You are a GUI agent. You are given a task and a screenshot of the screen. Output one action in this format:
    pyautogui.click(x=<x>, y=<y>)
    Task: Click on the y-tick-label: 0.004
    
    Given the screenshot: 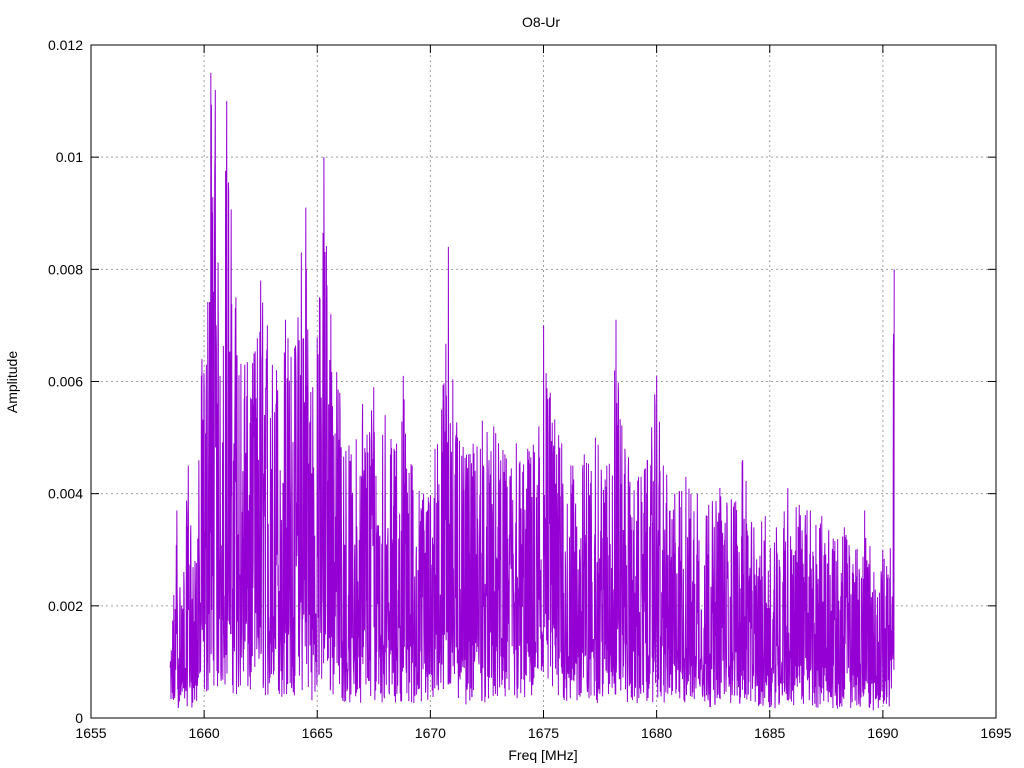 What is the action you would take?
    pyautogui.click(x=65, y=494)
    